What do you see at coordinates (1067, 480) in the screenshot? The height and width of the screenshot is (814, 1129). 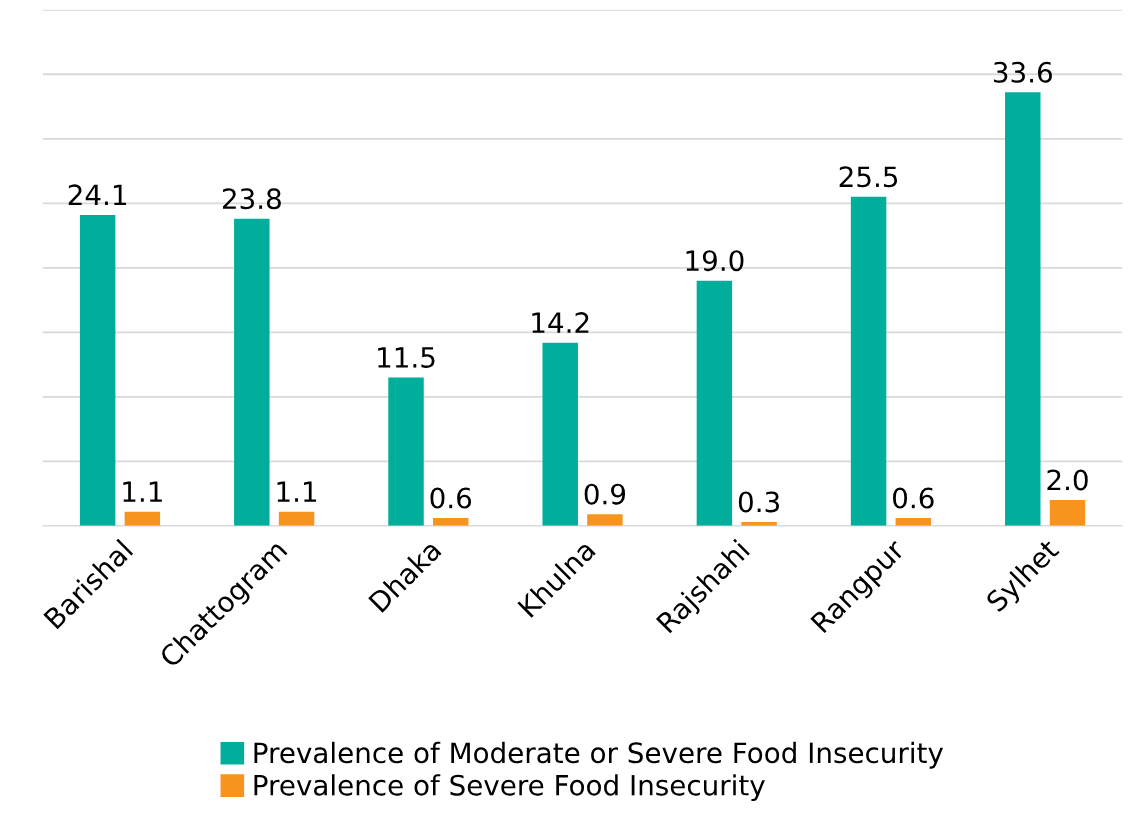 I see `data-label: 2.0` at bounding box center [1067, 480].